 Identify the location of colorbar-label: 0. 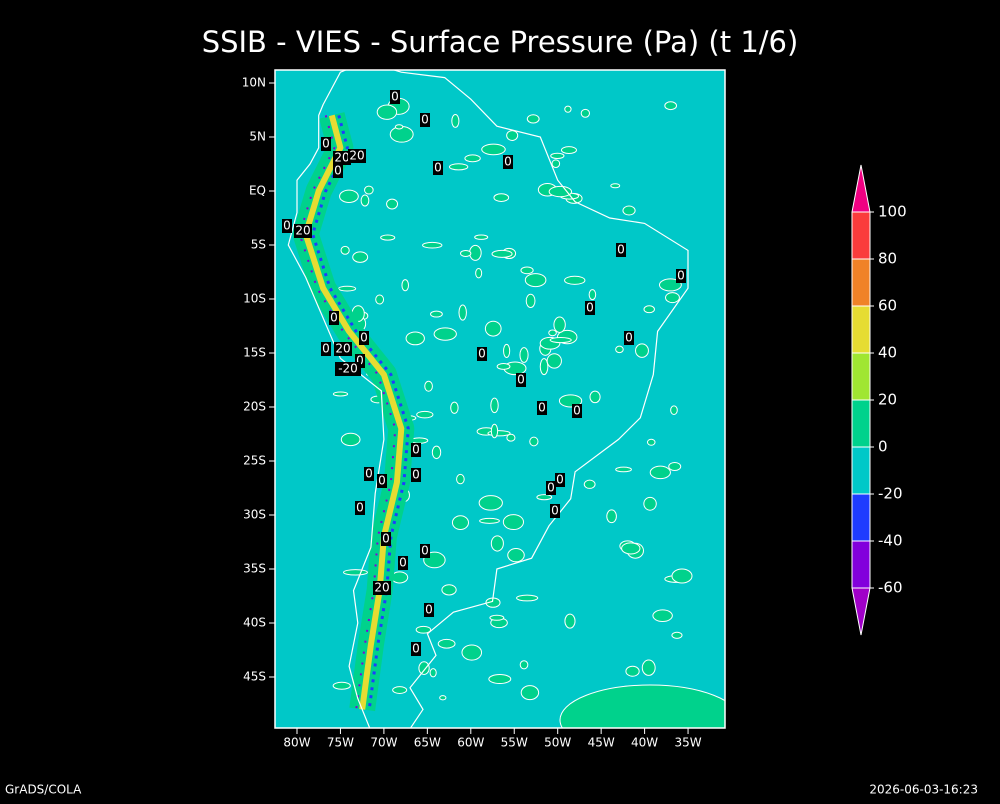
(883, 447).